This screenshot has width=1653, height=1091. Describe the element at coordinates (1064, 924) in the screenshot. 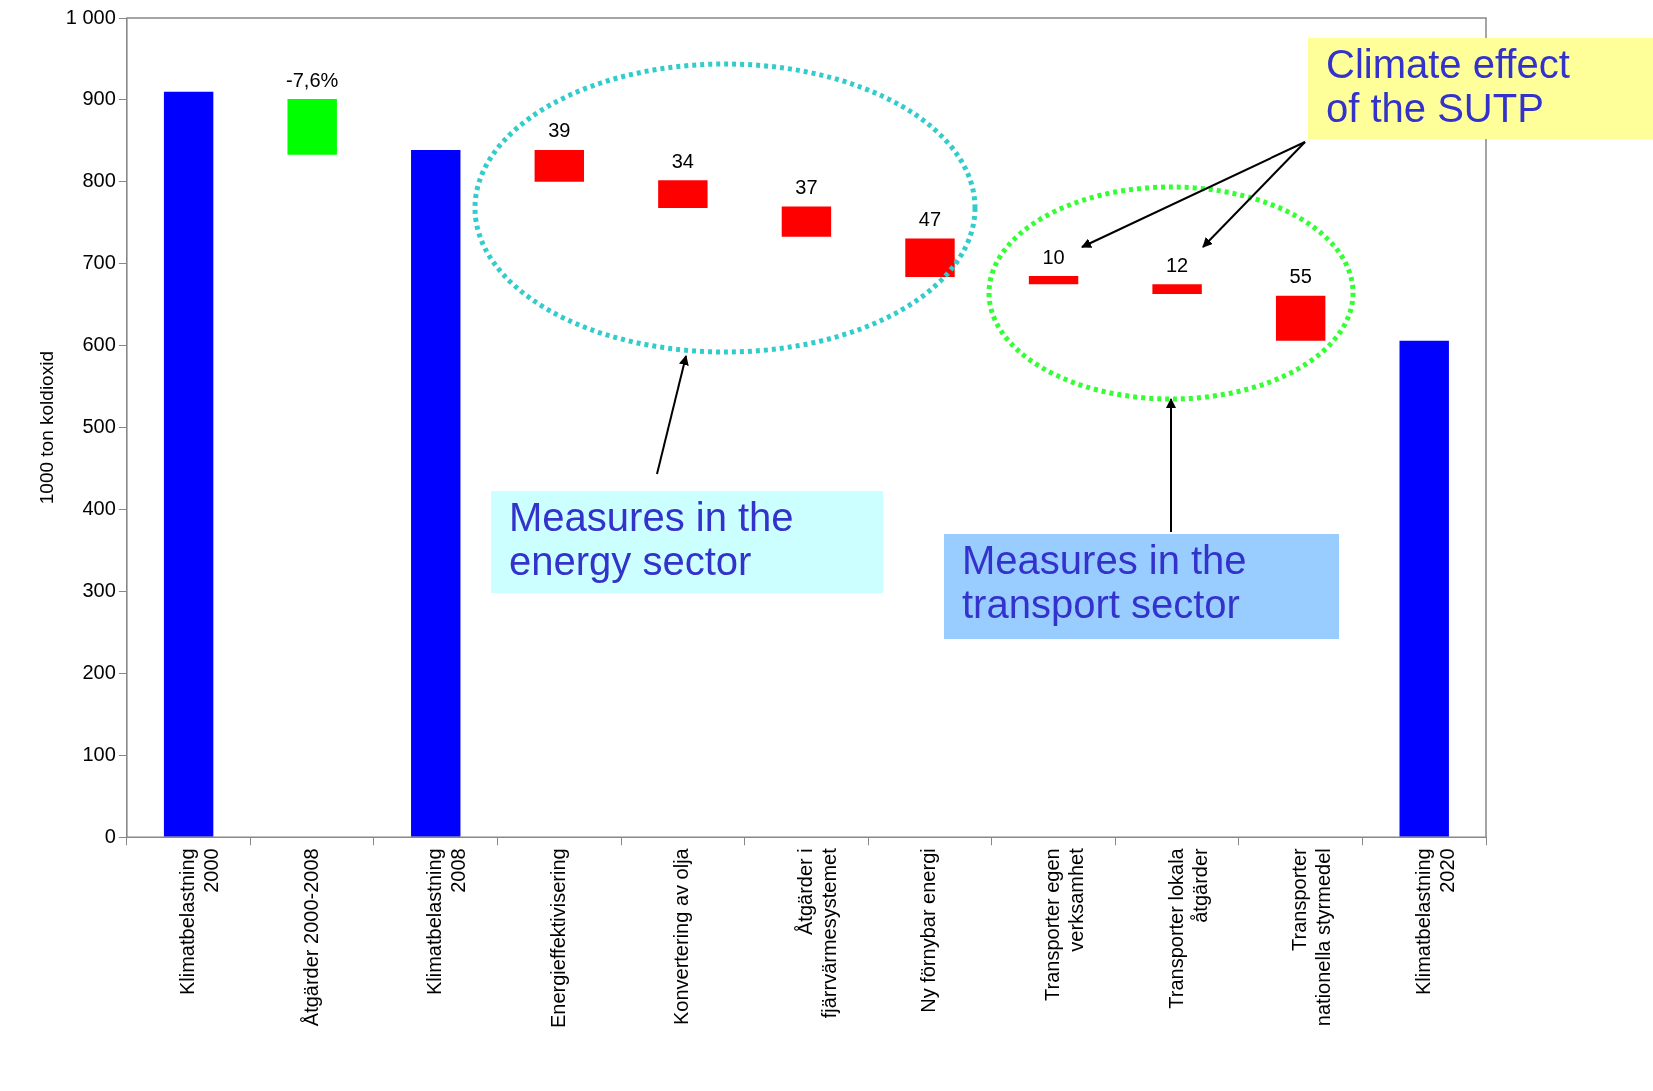

I see `x-tick-label: Transporter egen verksamhet` at that location.